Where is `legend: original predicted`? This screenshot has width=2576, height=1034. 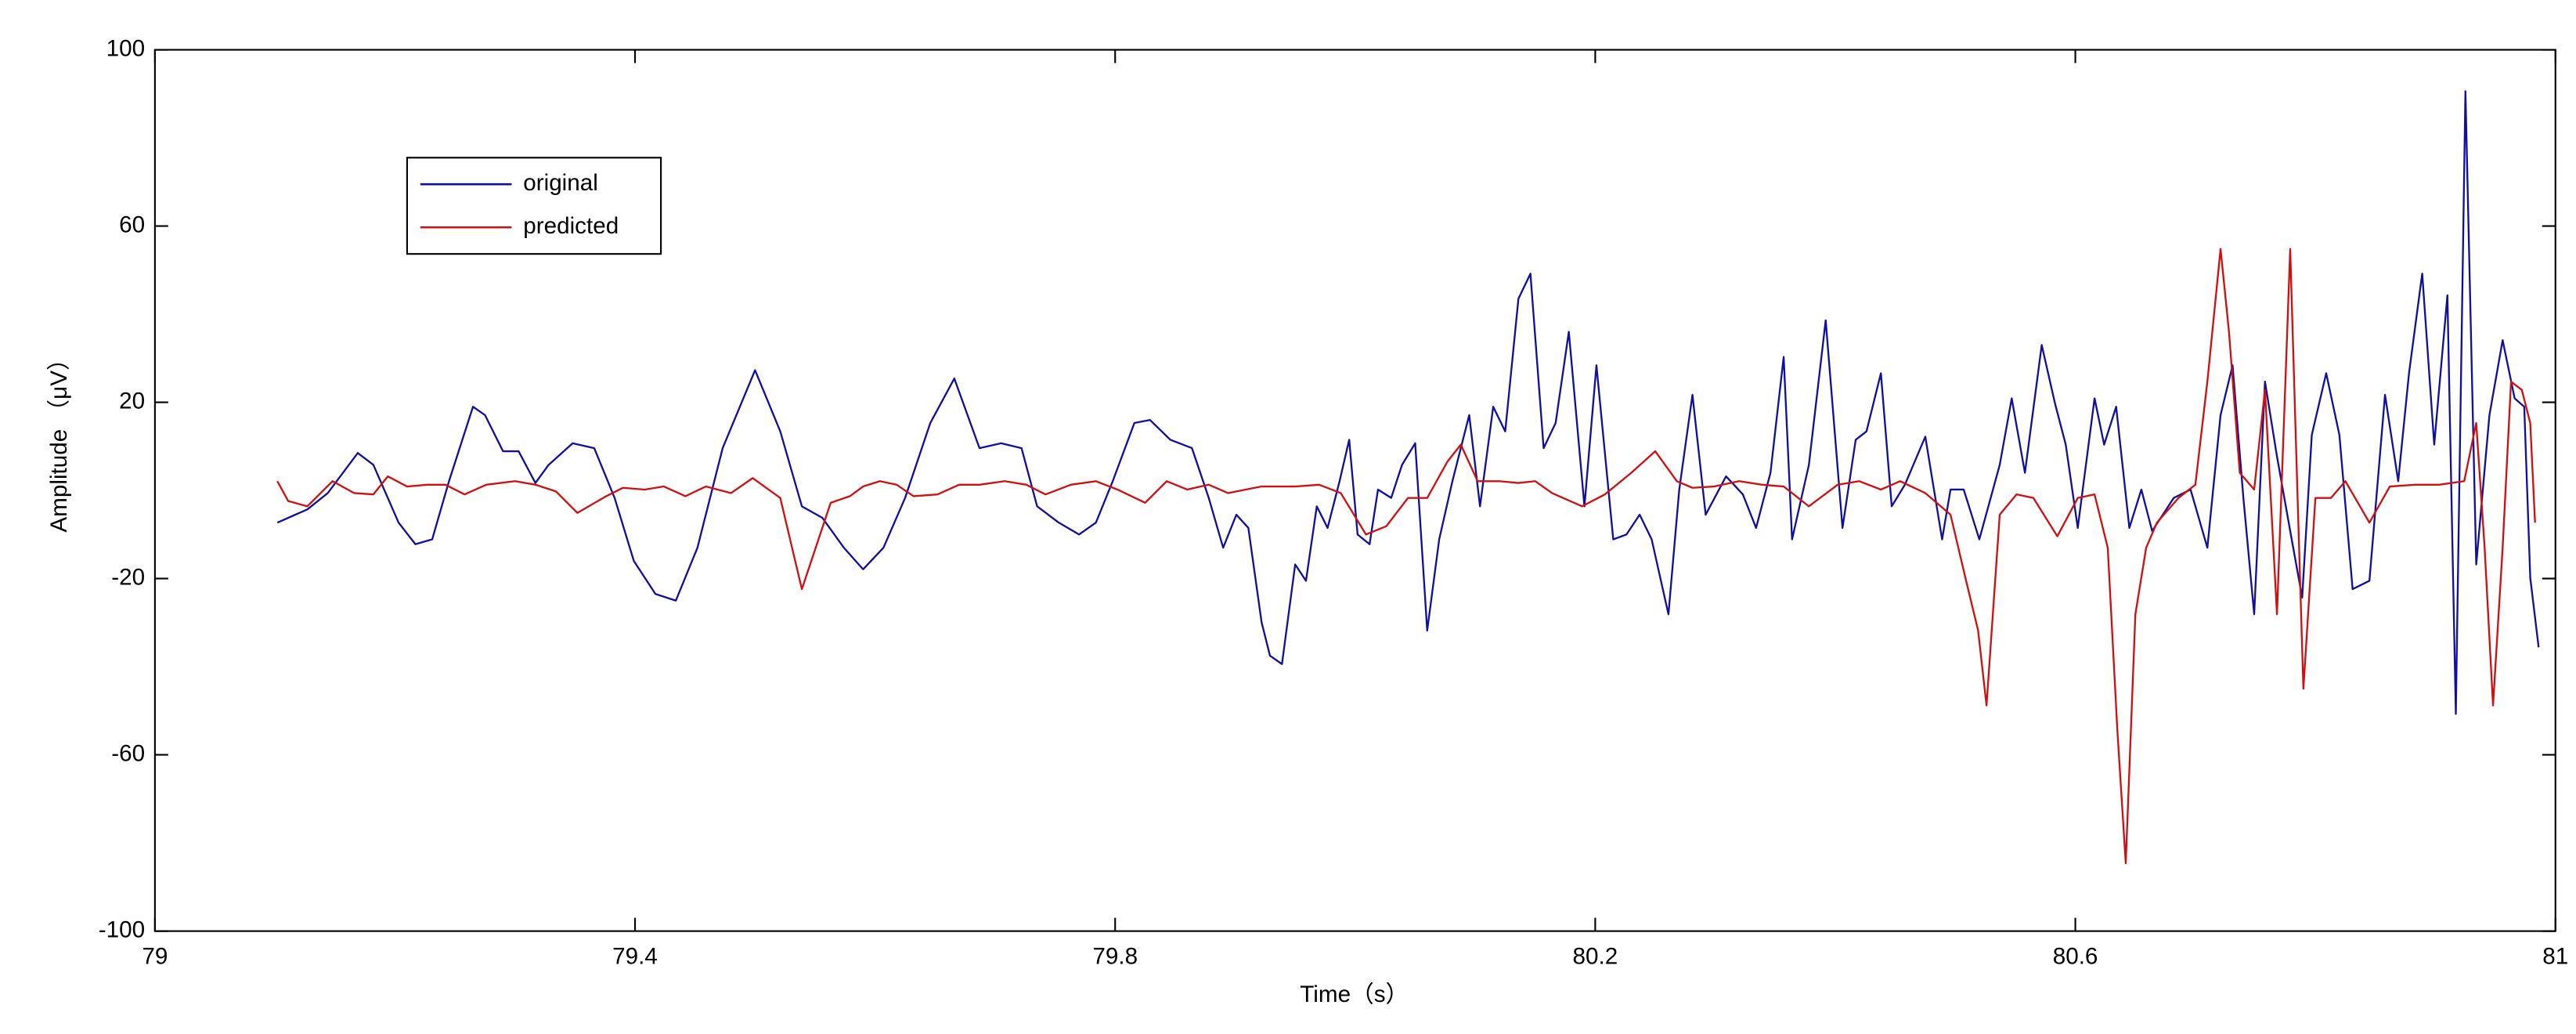 legend: original predicted is located at coordinates (534, 206).